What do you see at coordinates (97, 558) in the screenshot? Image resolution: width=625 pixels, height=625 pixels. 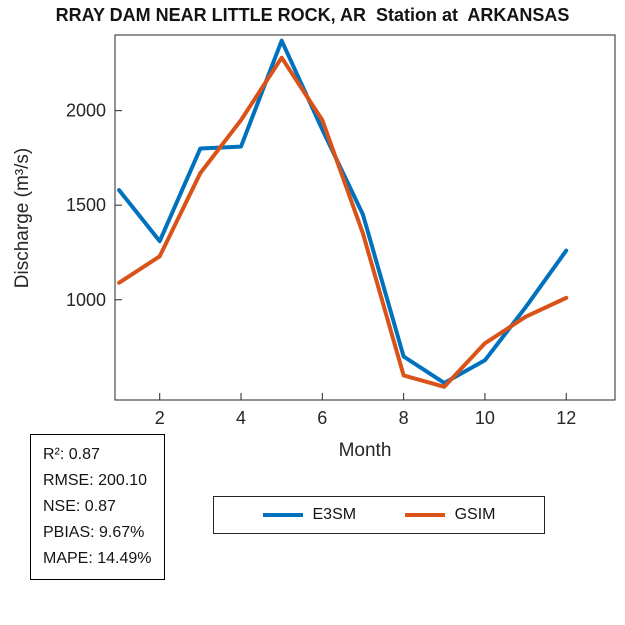 I see `stat-line-mape: MAPE: 14.49%` at bounding box center [97, 558].